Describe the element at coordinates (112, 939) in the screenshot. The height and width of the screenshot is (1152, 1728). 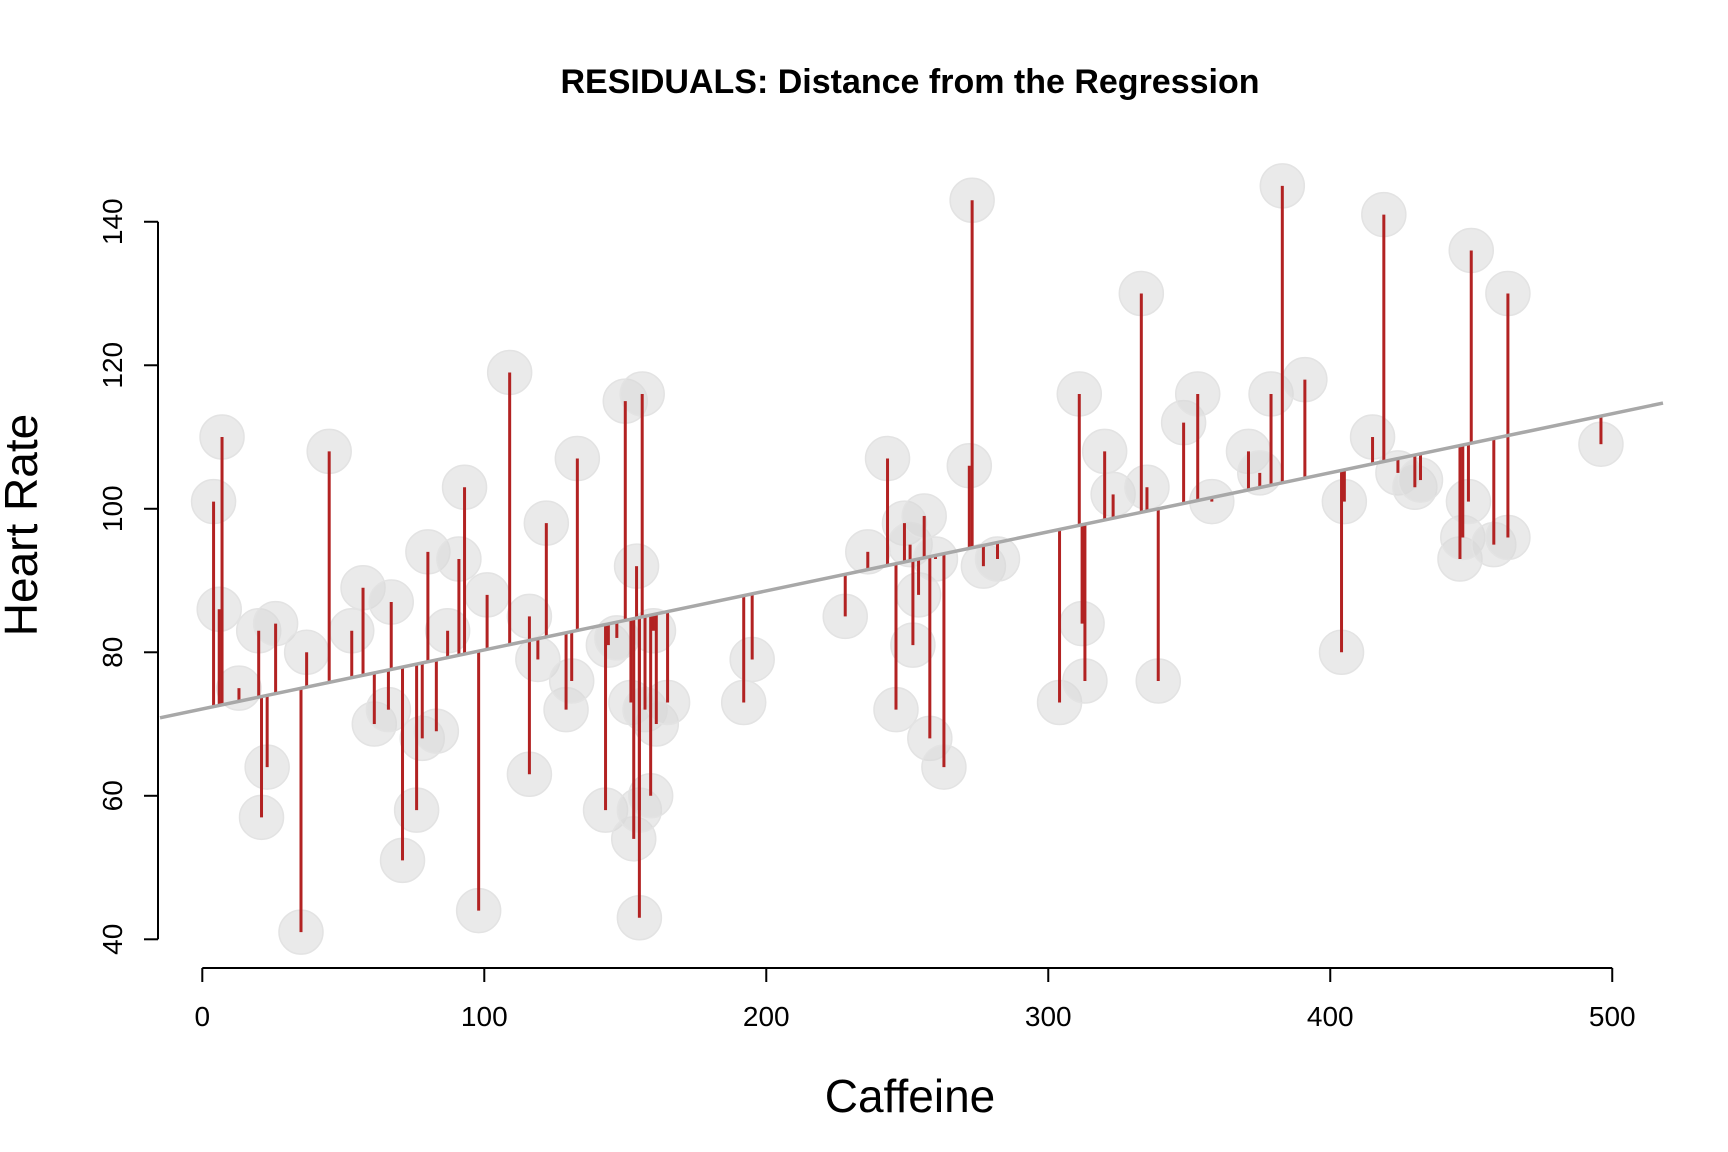
I see `y-tick-label: 40` at that location.